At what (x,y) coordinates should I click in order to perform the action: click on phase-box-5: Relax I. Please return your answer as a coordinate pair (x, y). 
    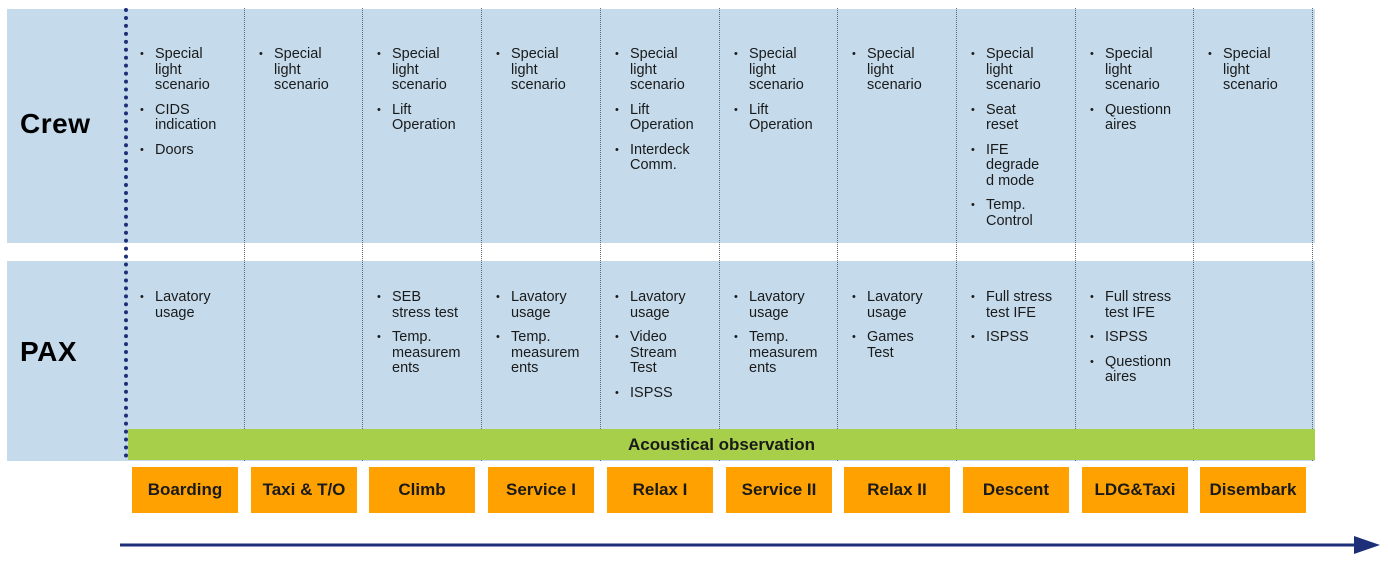
    Looking at the image, I should click on (660, 490).